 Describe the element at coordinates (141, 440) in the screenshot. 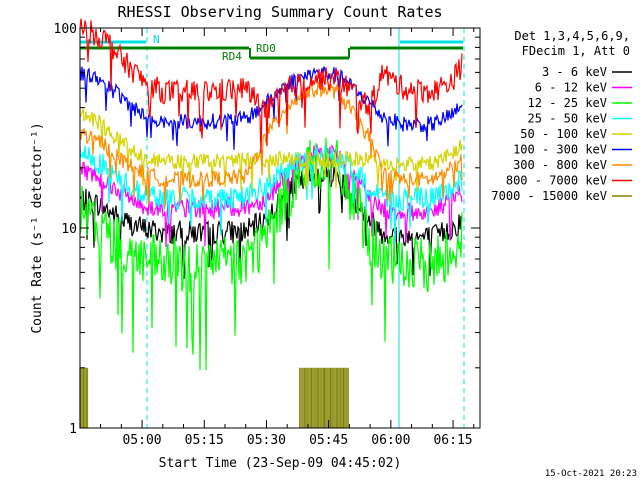

I see `x-tick-label: 05:00` at that location.